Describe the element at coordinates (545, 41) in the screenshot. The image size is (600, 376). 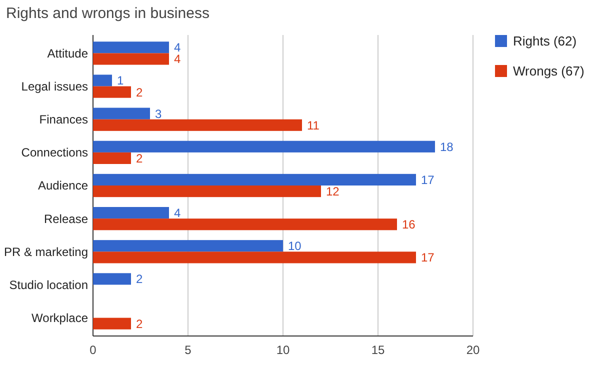
I see `legend-label: Rights (62)` at that location.